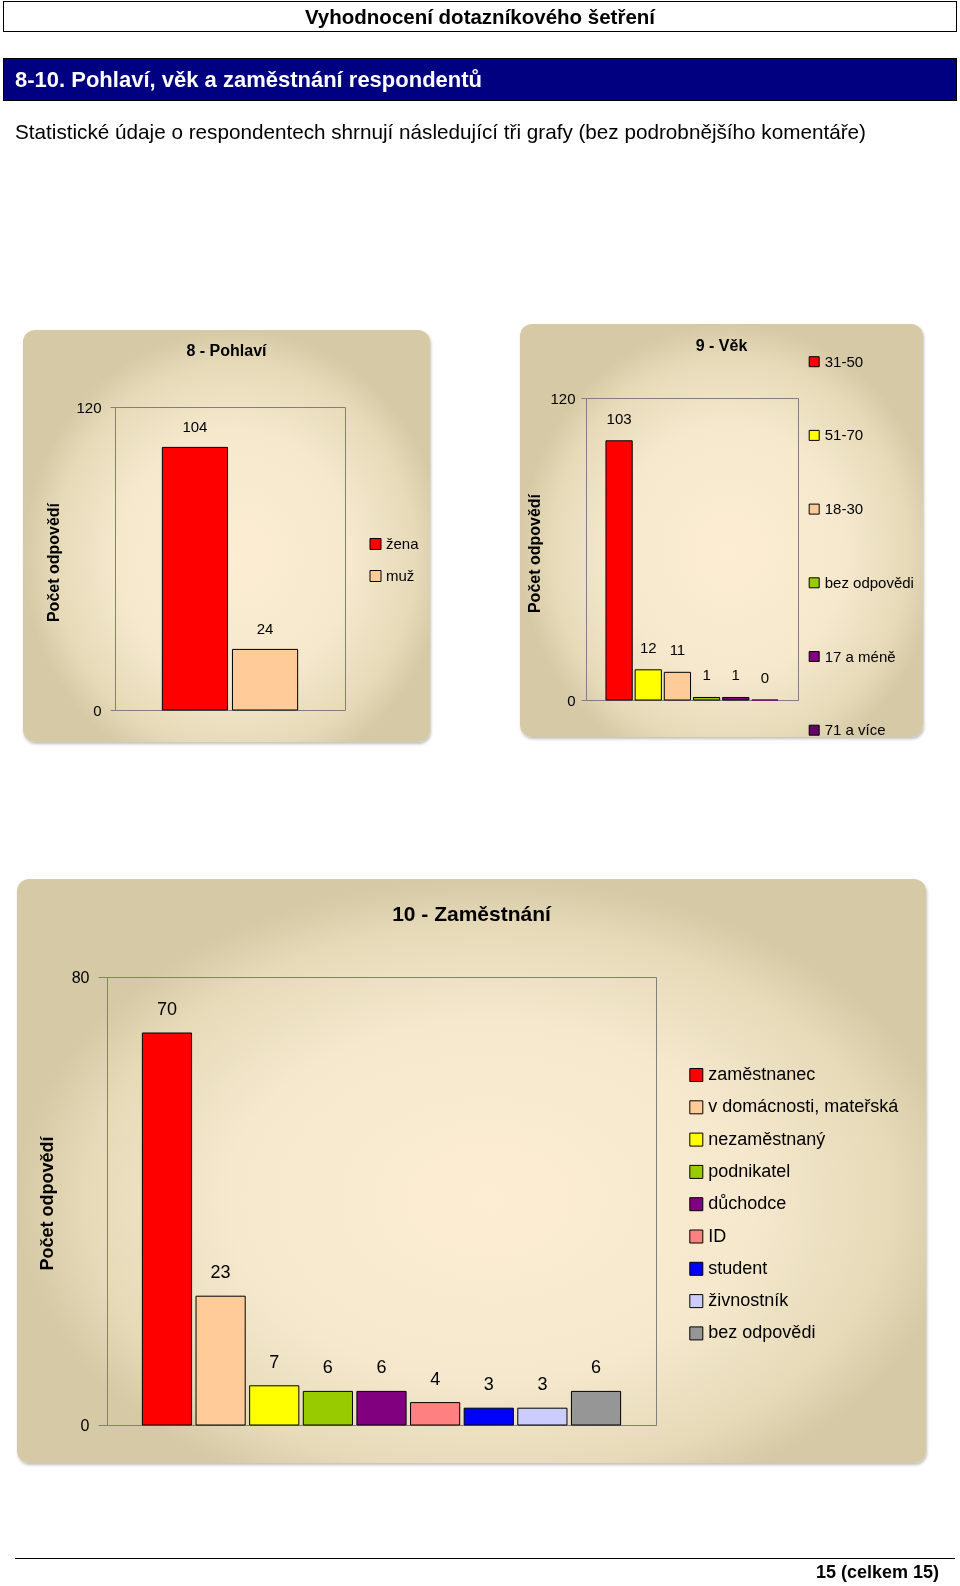 This screenshot has width=960, height=1586. What do you see at coordinates (677, 650) in the screenshot?
I see `data-label: 11` at bounding box center [677, 650].